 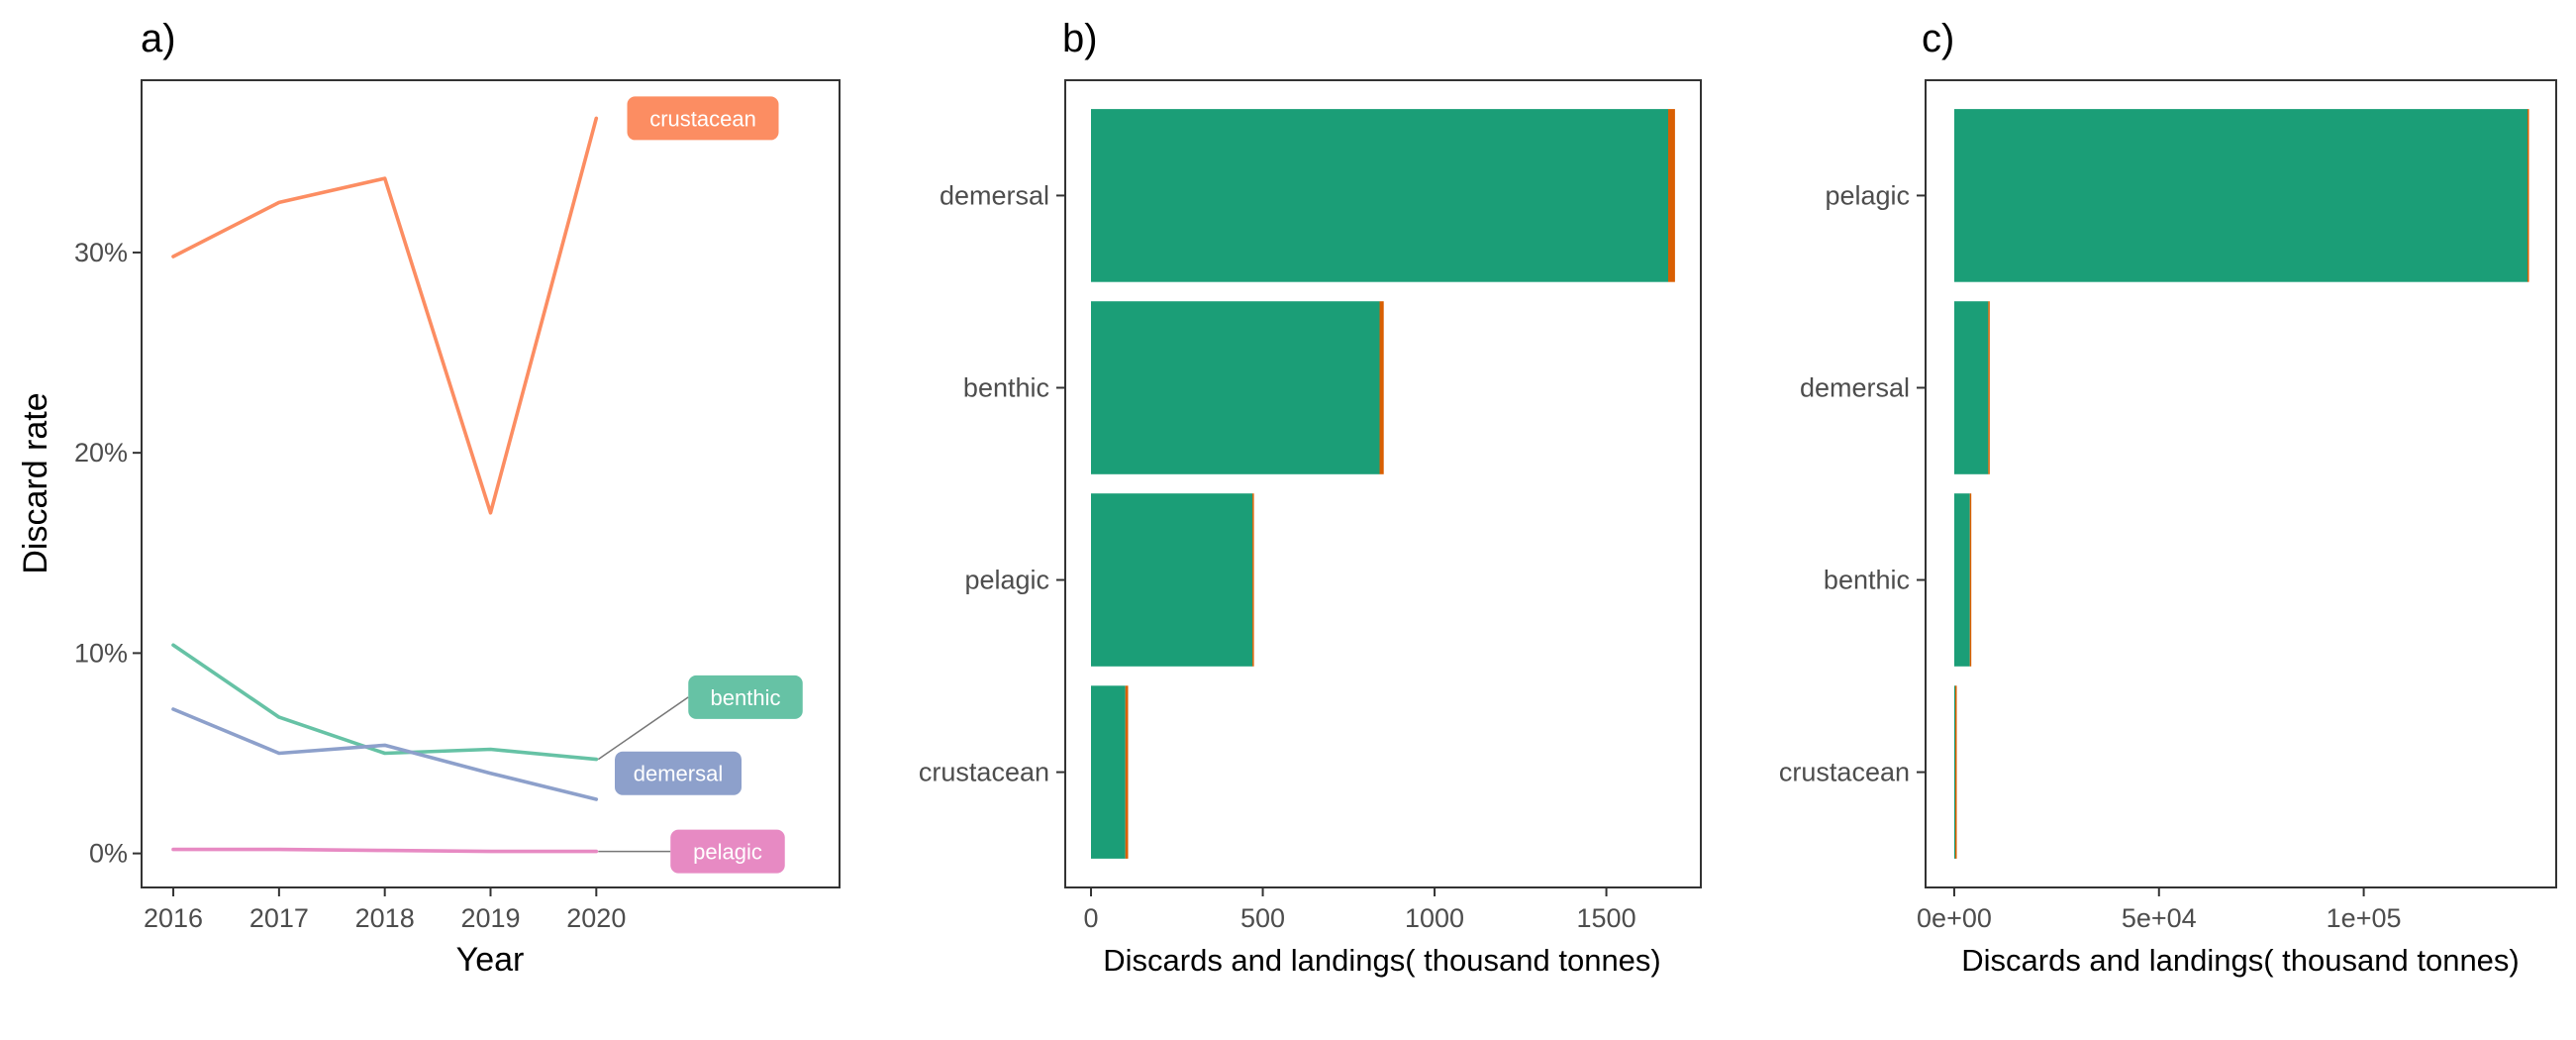 I want to click on panel-c-bar-crustacean-discards, so click(x=1956, y=772).